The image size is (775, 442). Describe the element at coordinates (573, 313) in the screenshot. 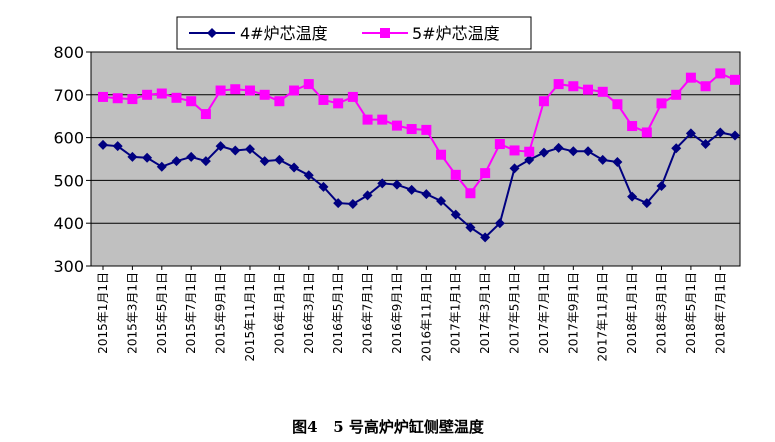

I see `x-tick-label: 2017年9月1日` at that location.